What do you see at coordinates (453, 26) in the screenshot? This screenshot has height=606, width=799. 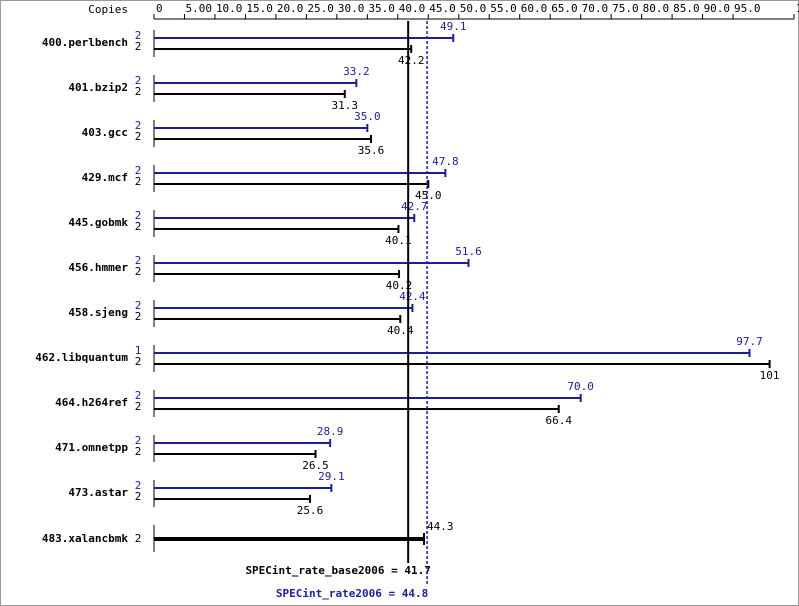 I see `value-label: 49.1` at bounding box center [453, 26].